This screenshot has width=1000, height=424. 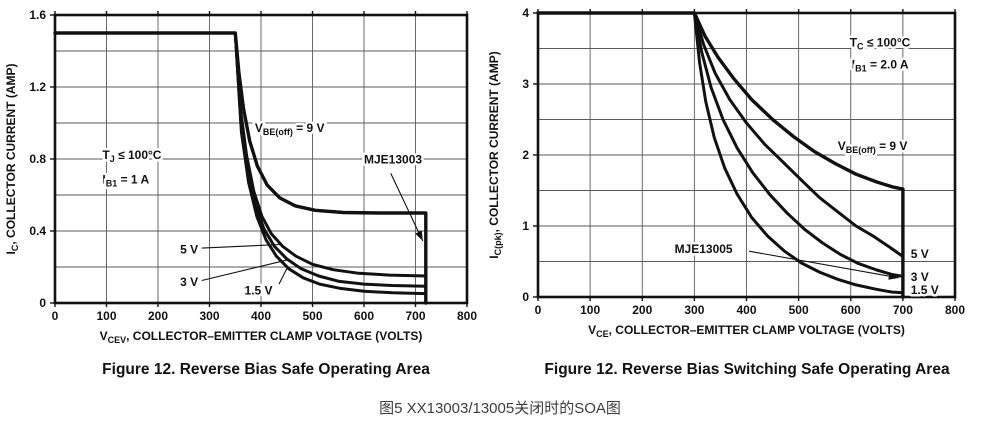 What do you see at coordinates (798, 134) in the screenshot?
I see `series-vbe-5v` at bounding box center [798, 134].